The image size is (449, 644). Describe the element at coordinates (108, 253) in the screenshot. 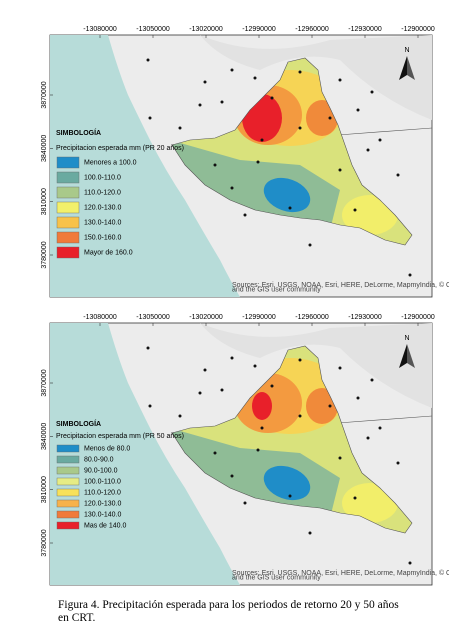

I see `legend-label: Mayor de 160.0` at that location.